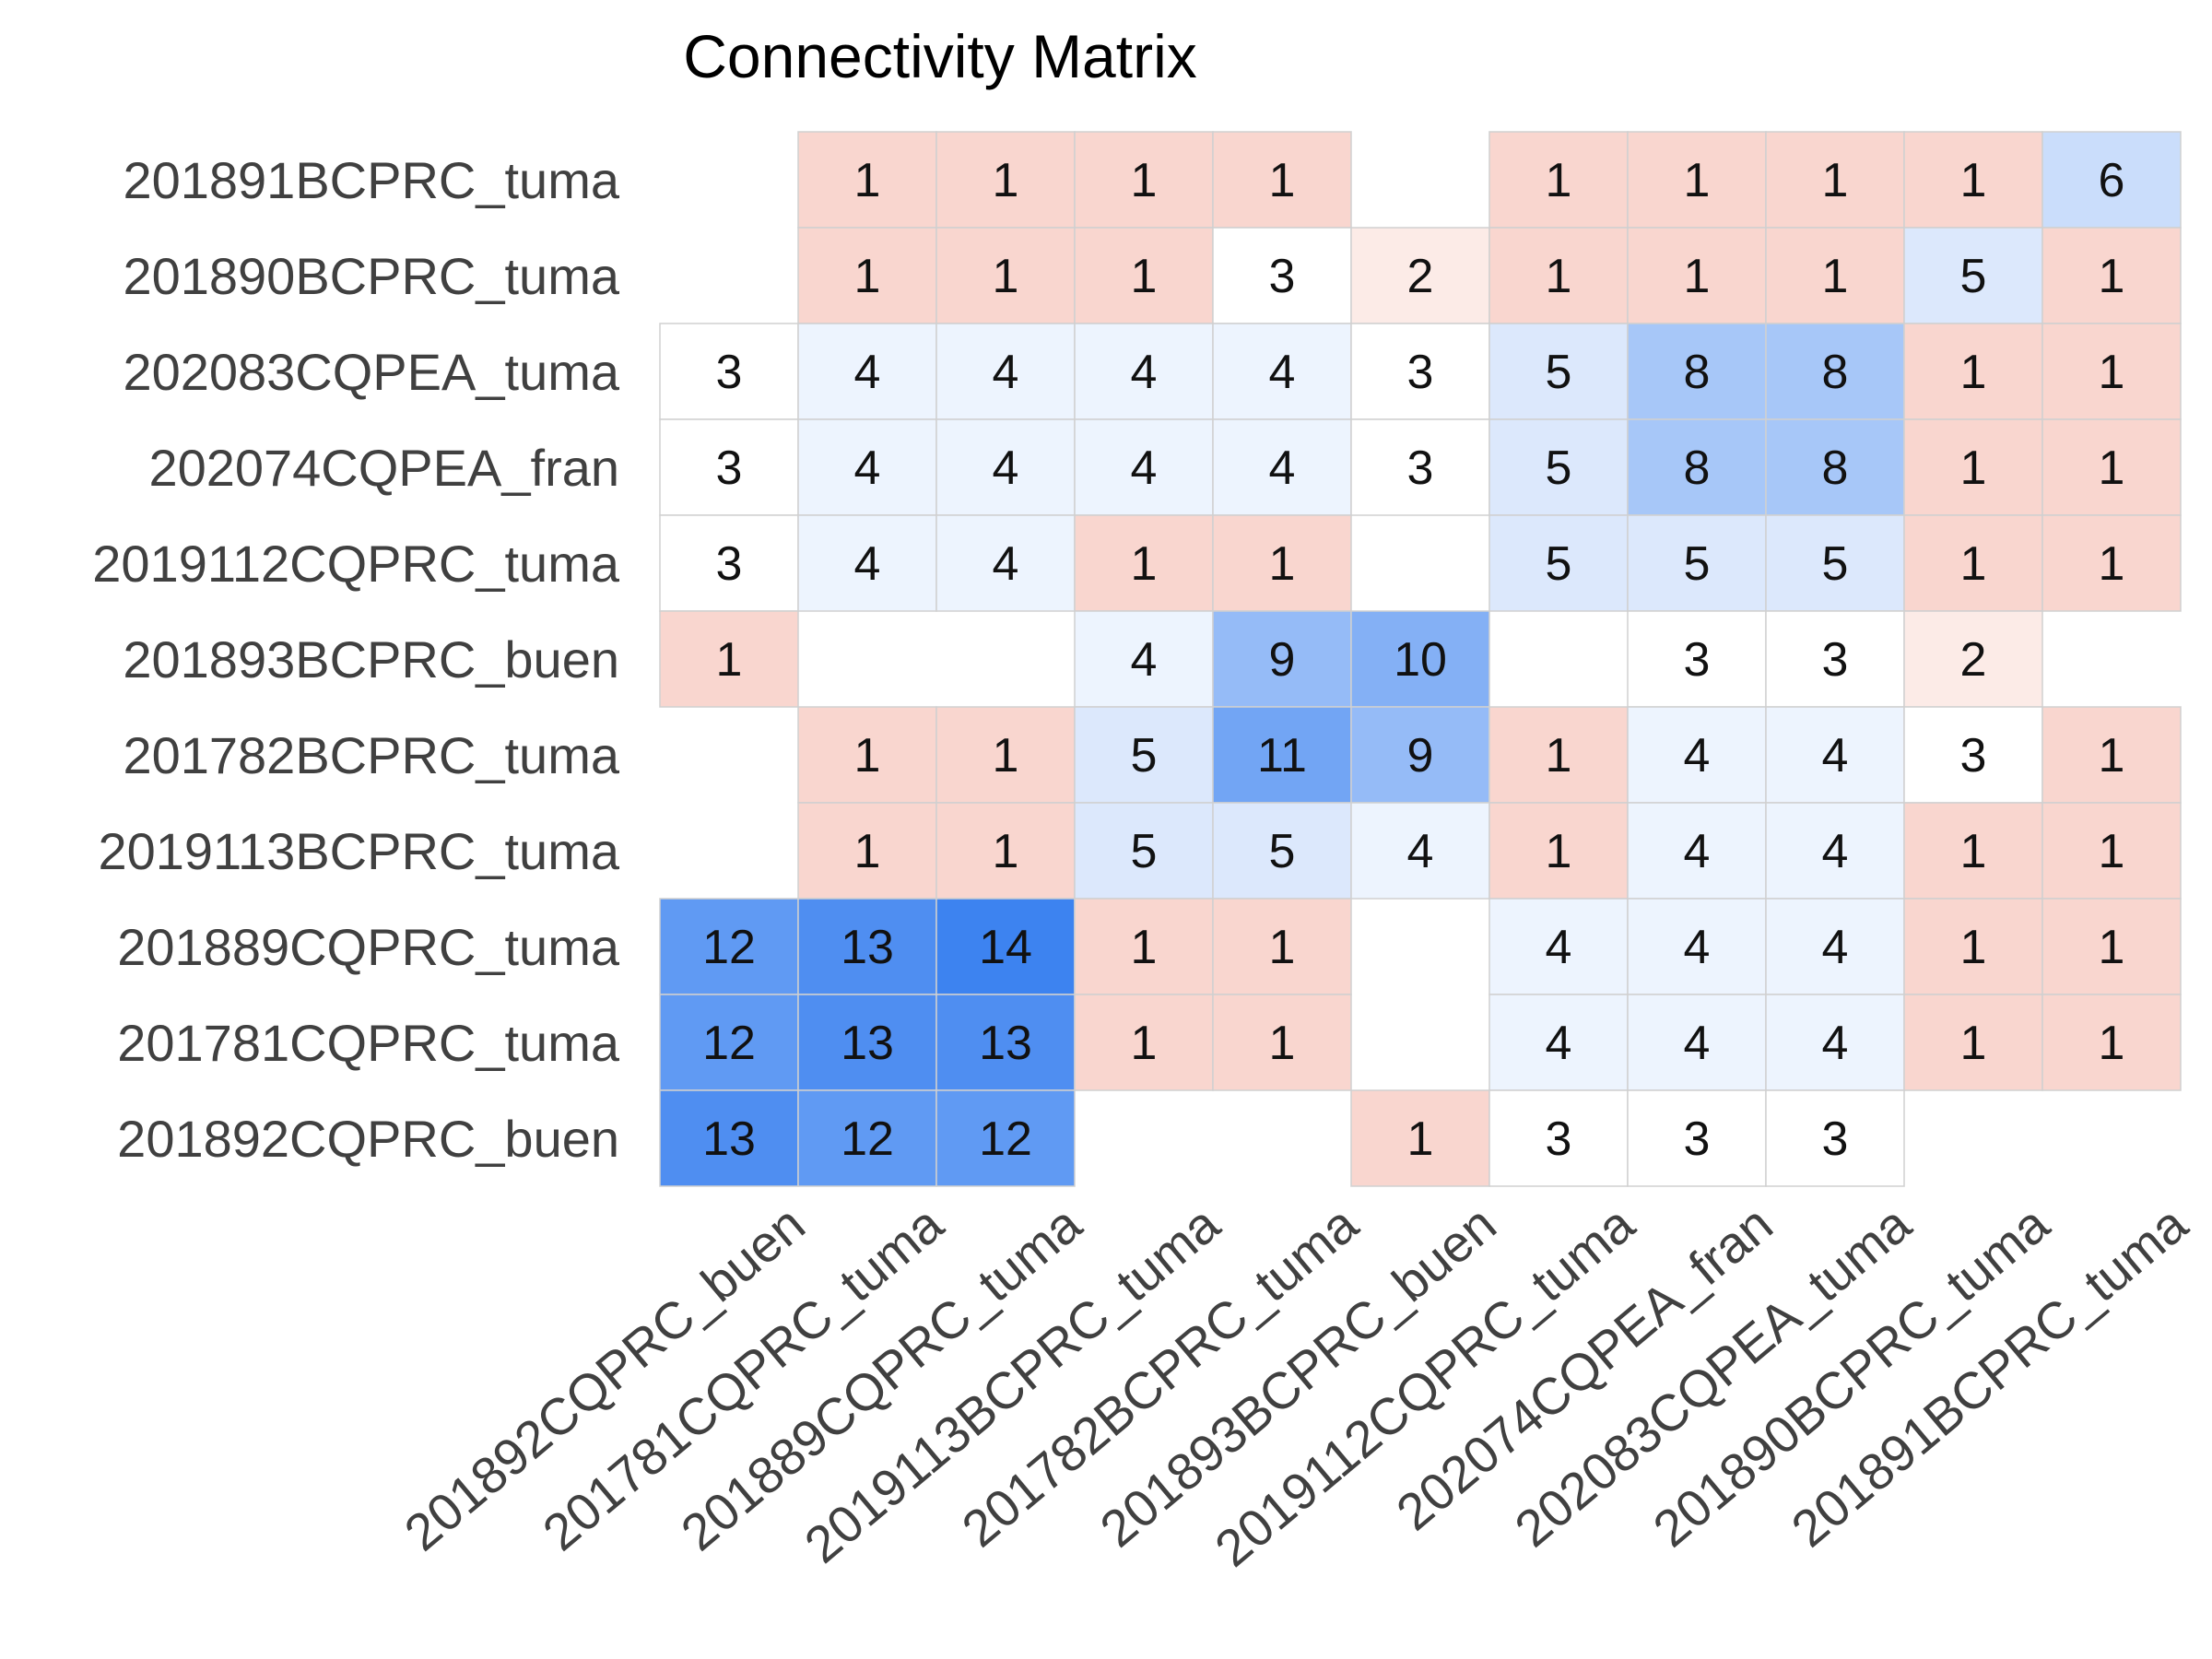 This screenshot has width=2212, height=1659. Describe the element at coordinates (383, 468) in the screenshot. I see `row-tick-label: 202074CQPEA_fran` at that location.